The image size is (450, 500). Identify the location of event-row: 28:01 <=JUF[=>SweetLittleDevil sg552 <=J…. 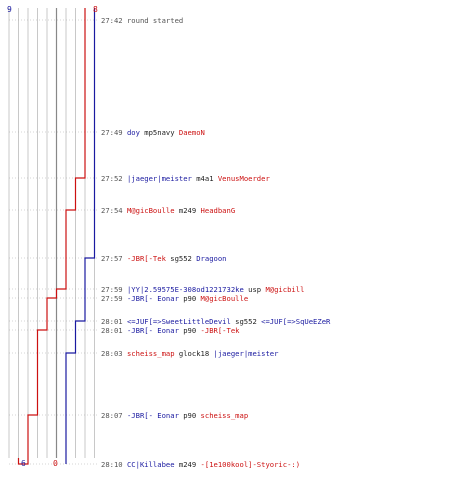
(215, 321).